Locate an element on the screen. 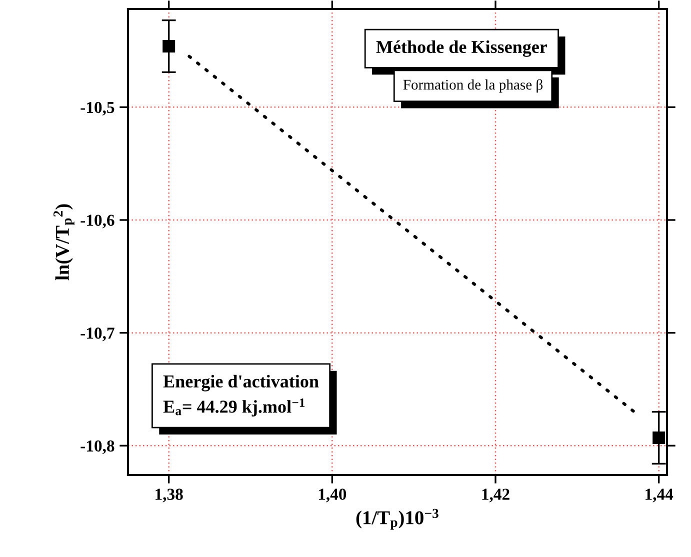 The height and width of the screenshot is (557, 691). y-tick-label: -10,5 is located at coordinates (97, 109).